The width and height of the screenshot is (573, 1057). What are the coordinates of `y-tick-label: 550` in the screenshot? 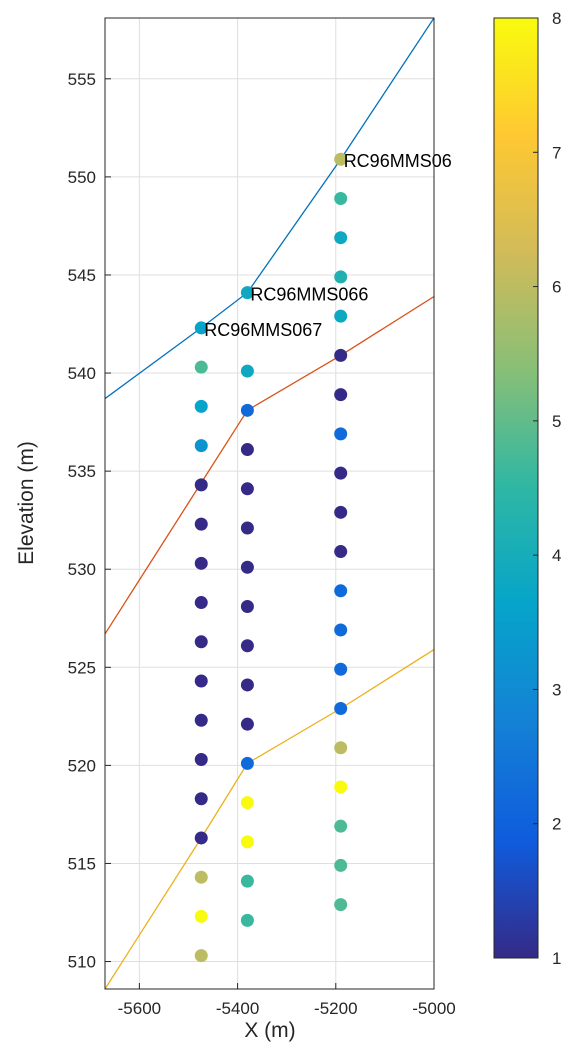 It's located at (82, 177).